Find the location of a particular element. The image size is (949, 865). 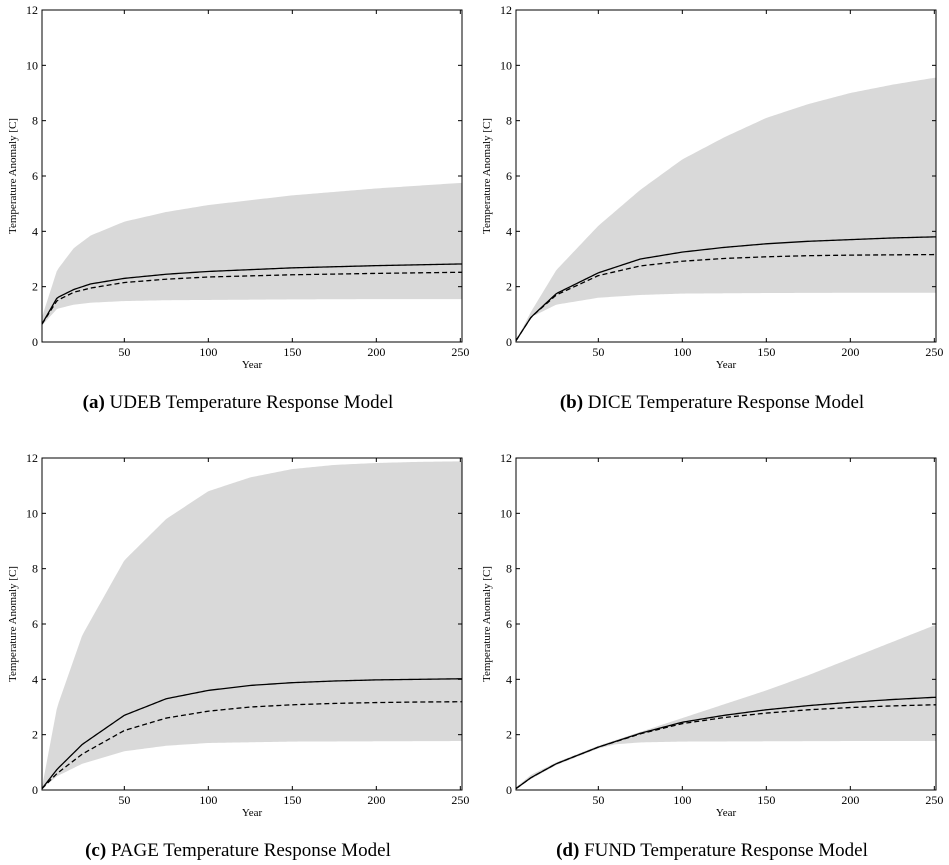

panel-caption: (b) DICE Temperature Response Model is located at coordinates (712, 402).